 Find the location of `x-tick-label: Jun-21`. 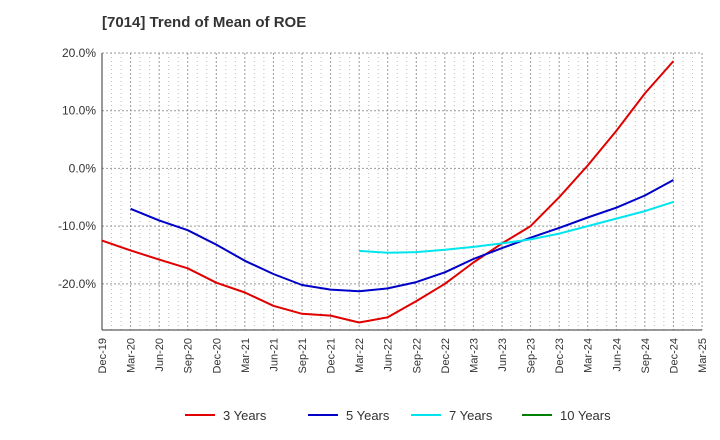

x-tick-label: Jun-21 is located at coordinates (274, 355).